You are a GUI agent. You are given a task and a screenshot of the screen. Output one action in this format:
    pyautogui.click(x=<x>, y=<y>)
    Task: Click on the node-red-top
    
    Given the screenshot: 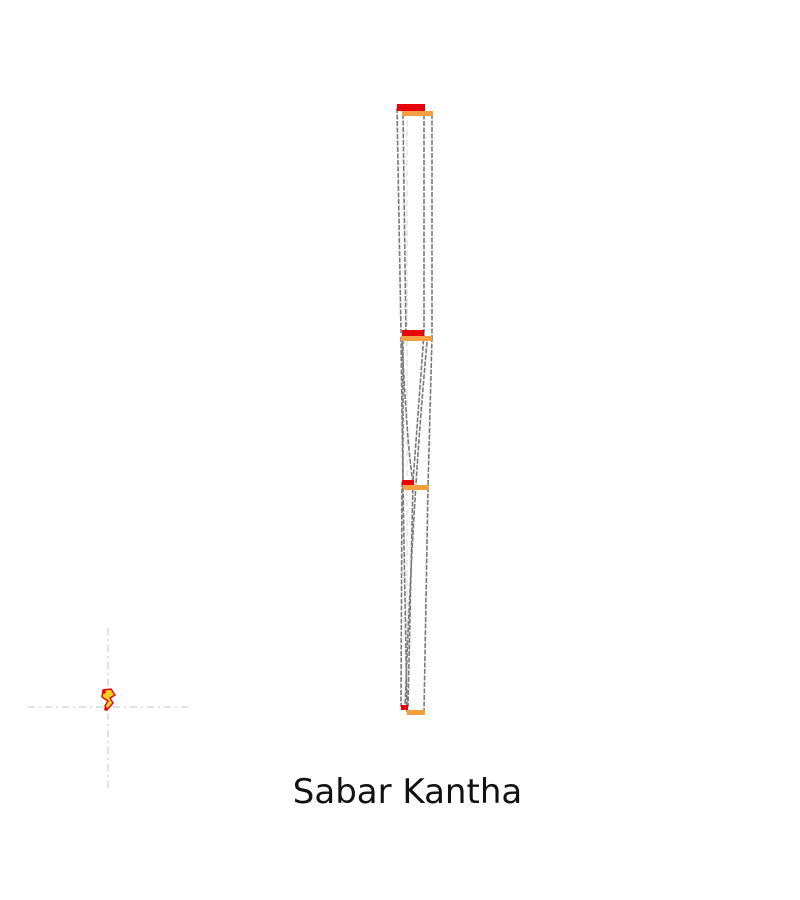 What is the action you would take?
    pyautogui.click(x=411, y=107)
    